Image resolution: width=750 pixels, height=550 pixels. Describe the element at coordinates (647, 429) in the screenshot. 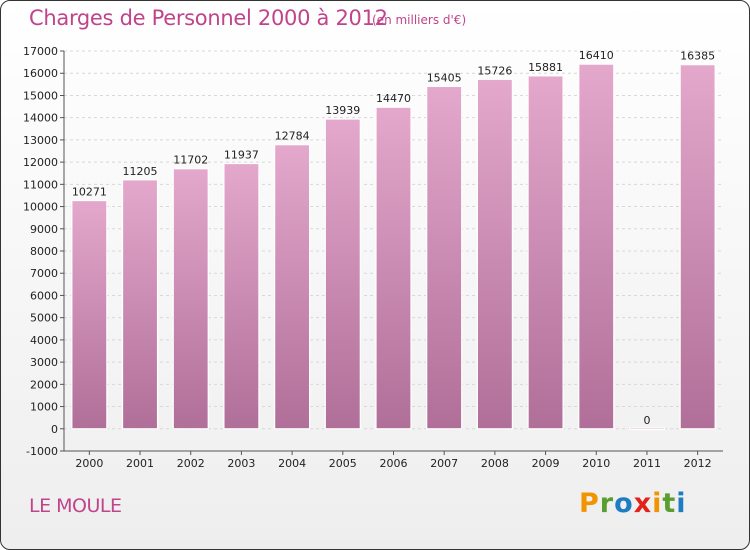

I see `bar-2011` at that location.